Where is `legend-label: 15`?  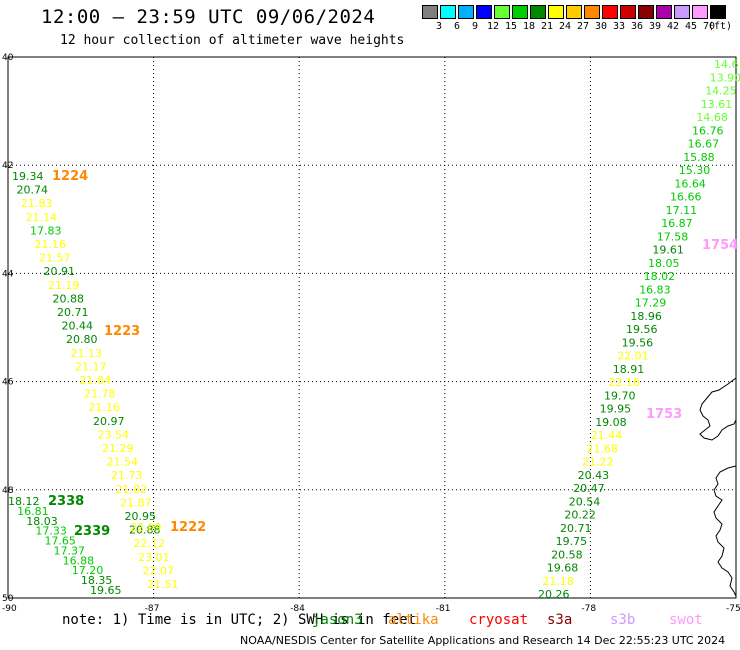
legend-label: 15 is located at coordinates (511, 26).